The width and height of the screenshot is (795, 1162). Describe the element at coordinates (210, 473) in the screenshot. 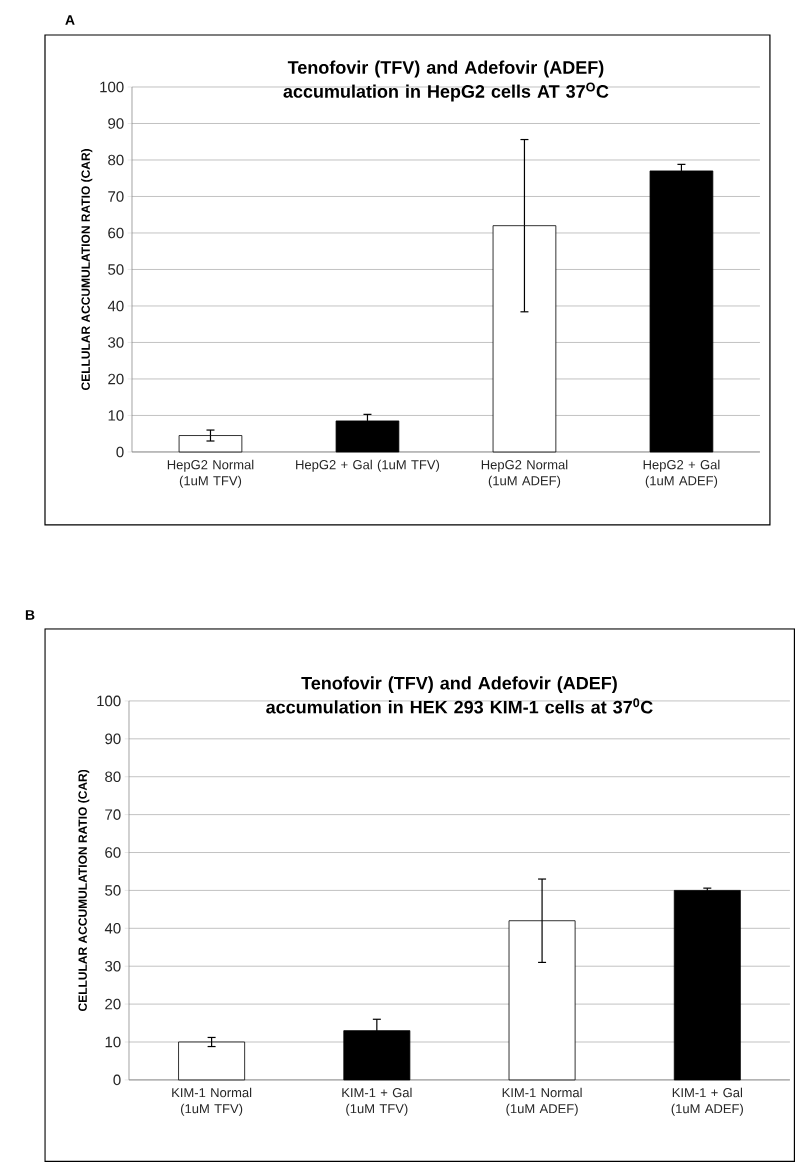

I see `x-tick-label: HepG2 Normal (1uM TFV)` at that location.